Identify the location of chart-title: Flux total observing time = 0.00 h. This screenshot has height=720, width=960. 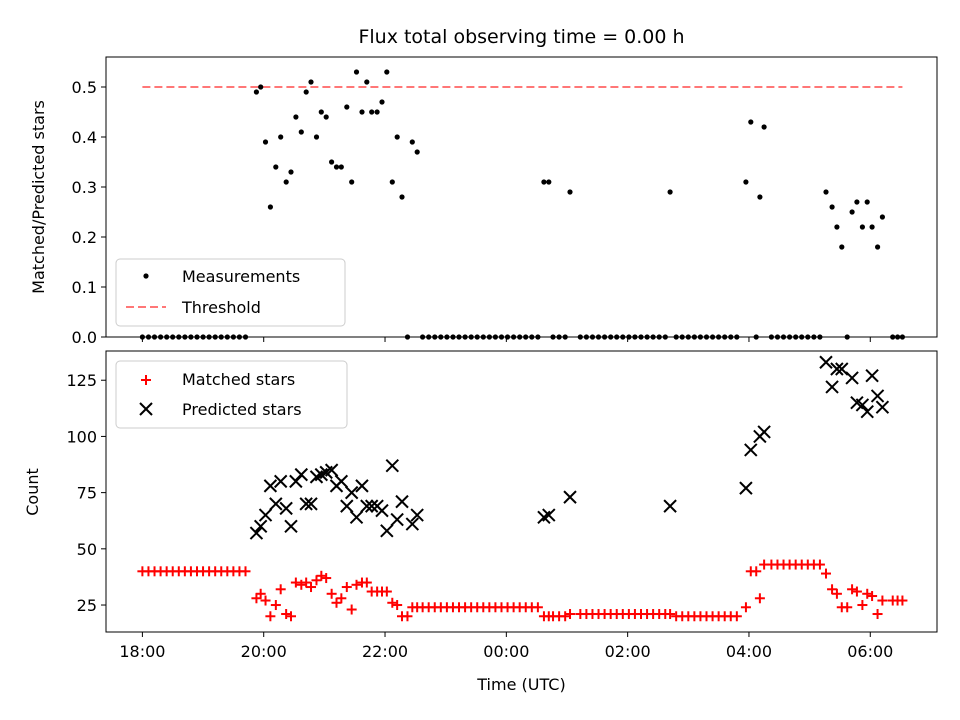
(521, 37).